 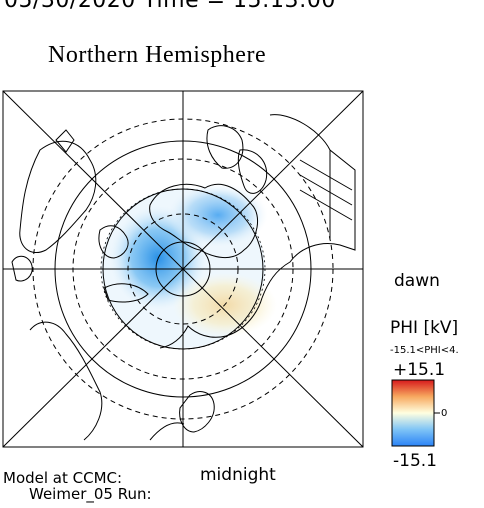 What do you see at coordinates (424, 328) in the screenshot?
I see `colorbar-title: PHI [kV]` at bounding box center [424, 328].